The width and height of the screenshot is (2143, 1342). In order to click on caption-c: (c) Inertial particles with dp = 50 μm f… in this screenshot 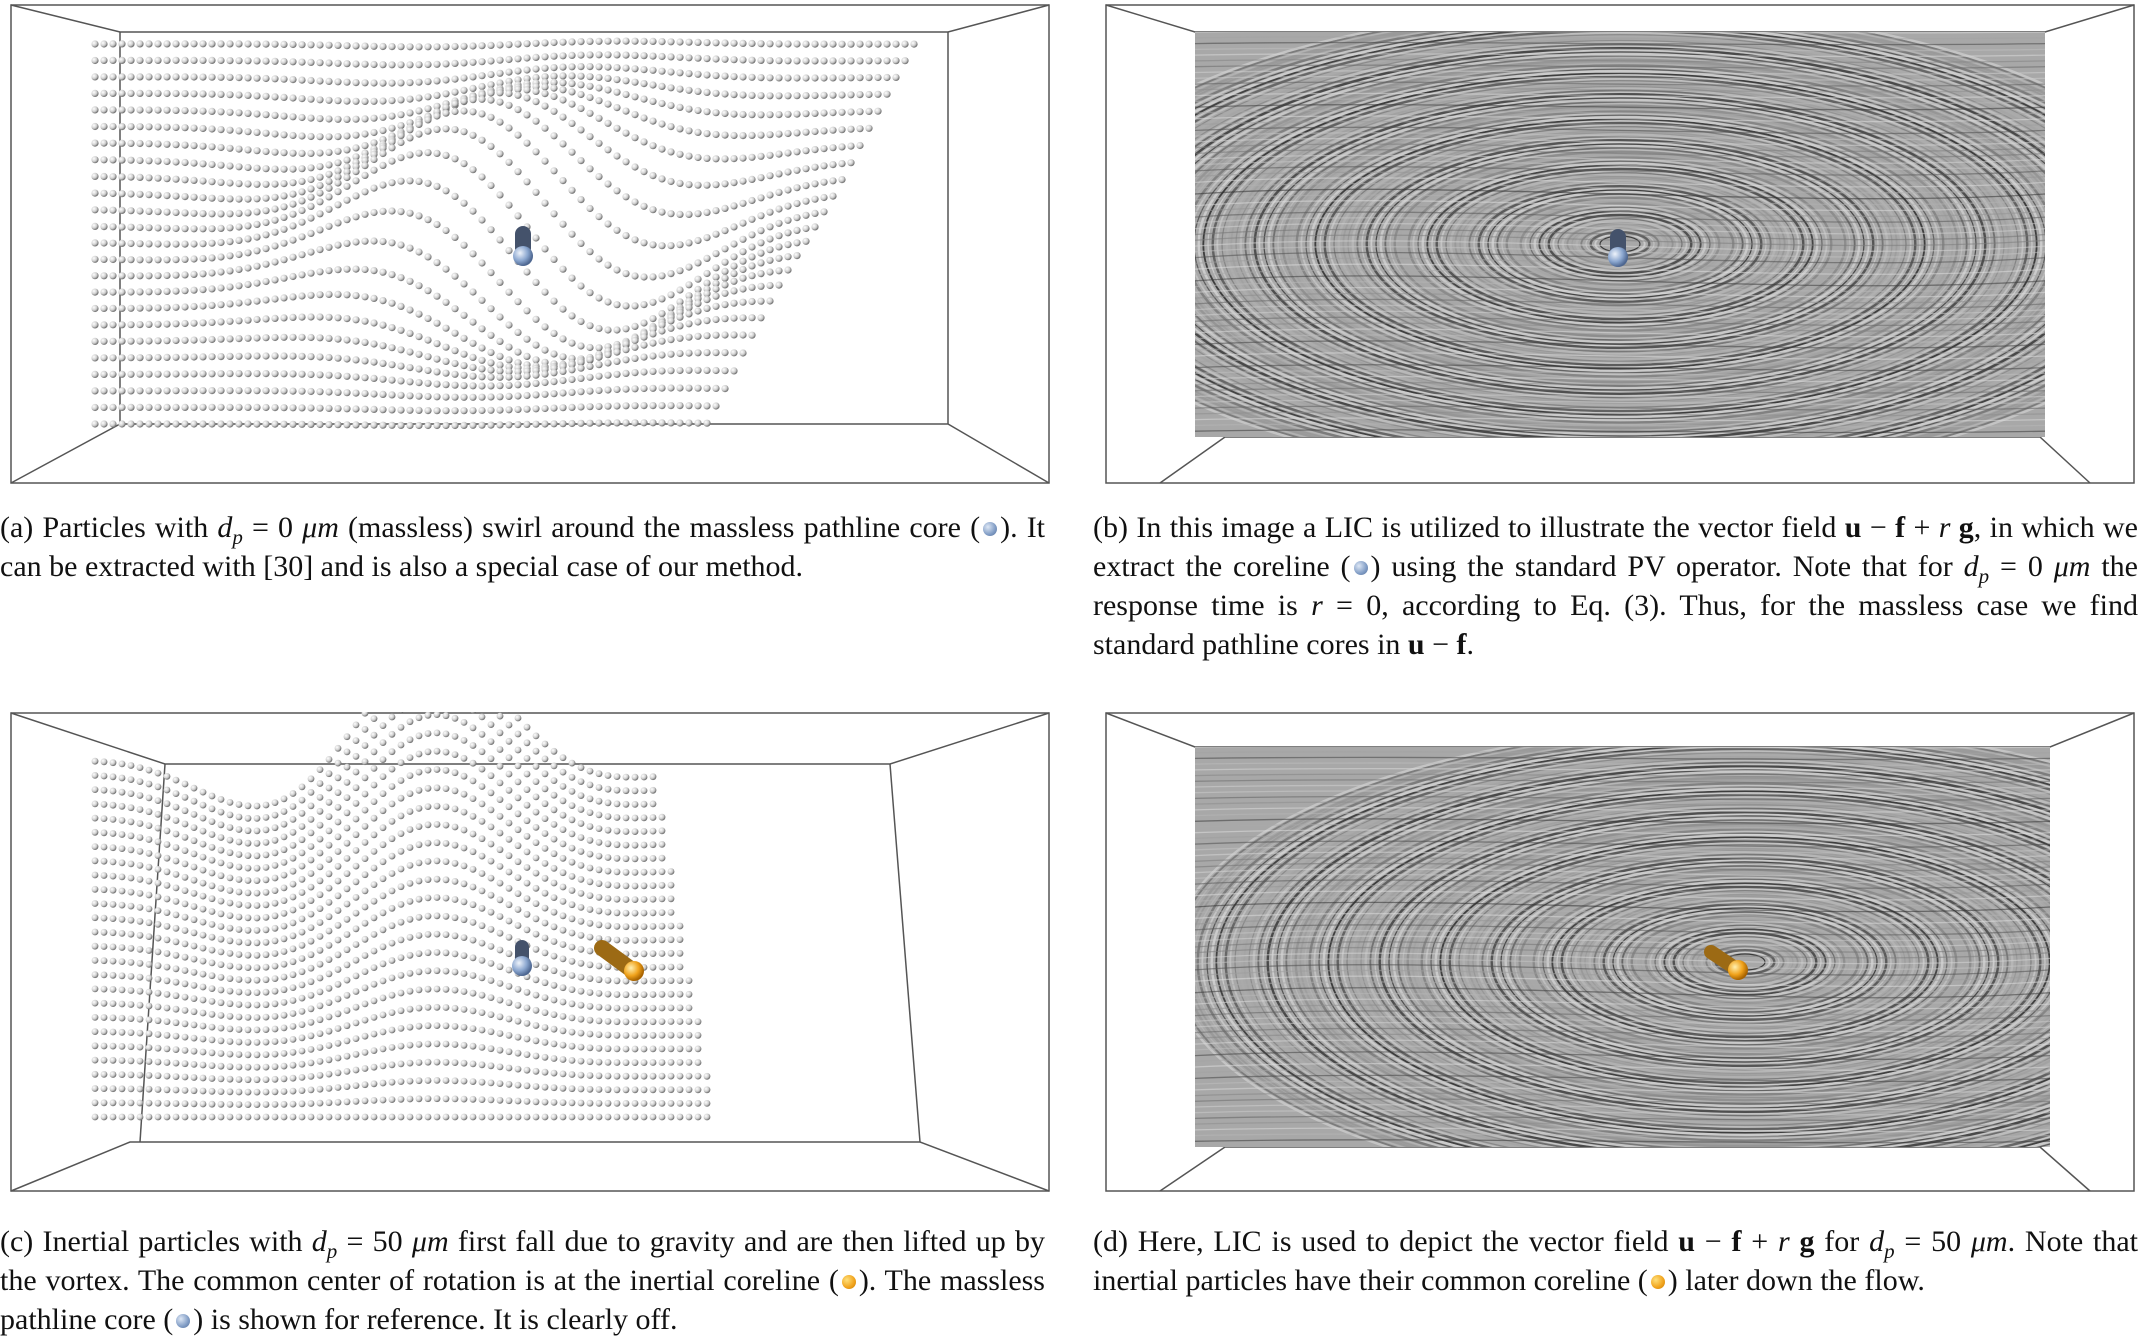, I will do `click(522, 1280)`.